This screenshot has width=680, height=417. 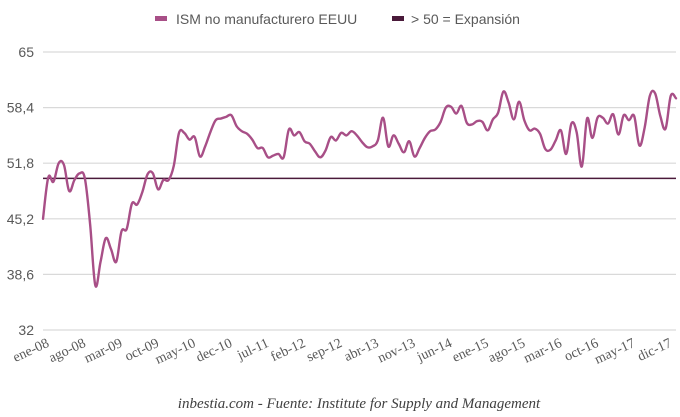 I want to click on y-tick-label: 32, so click(x=26, y=330).